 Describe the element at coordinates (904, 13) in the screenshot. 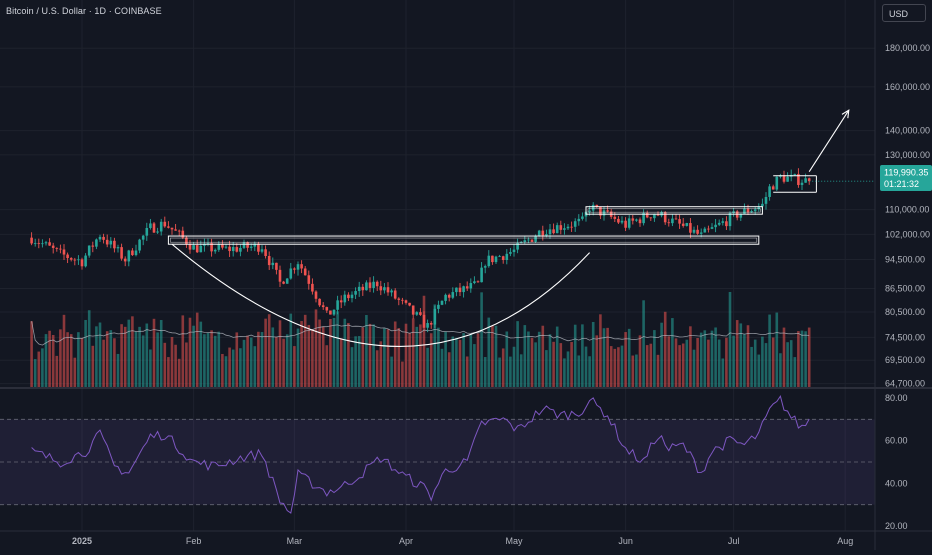

I see `currency-button: USD` at that location.